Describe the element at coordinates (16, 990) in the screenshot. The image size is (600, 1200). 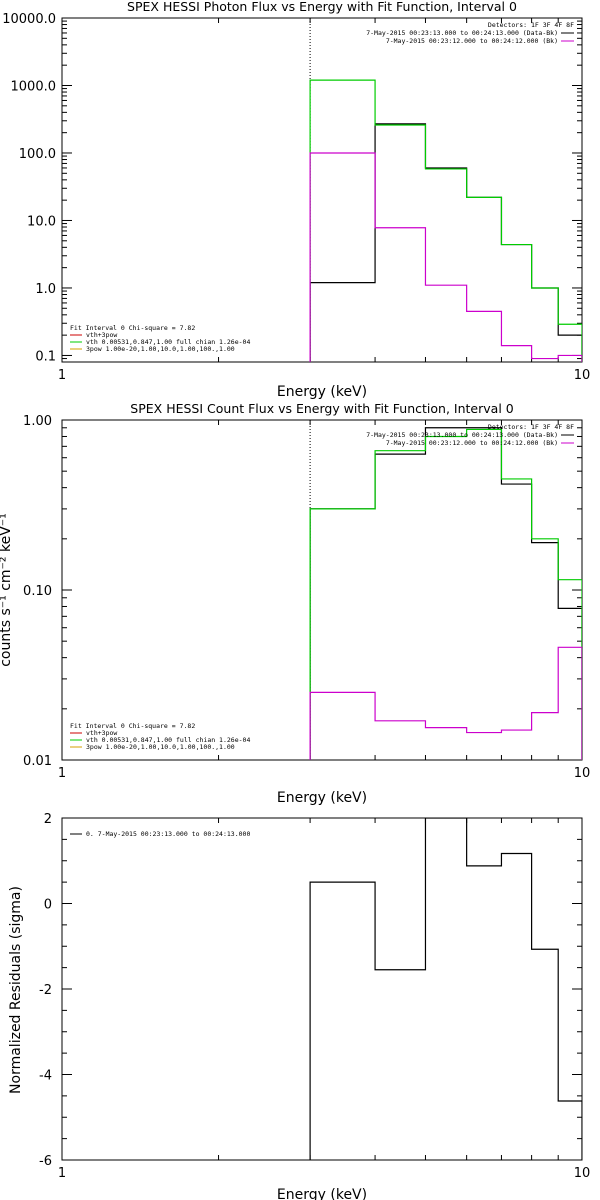
I see `y-axis-label: Normalized Residuals (sigma)` at that location.